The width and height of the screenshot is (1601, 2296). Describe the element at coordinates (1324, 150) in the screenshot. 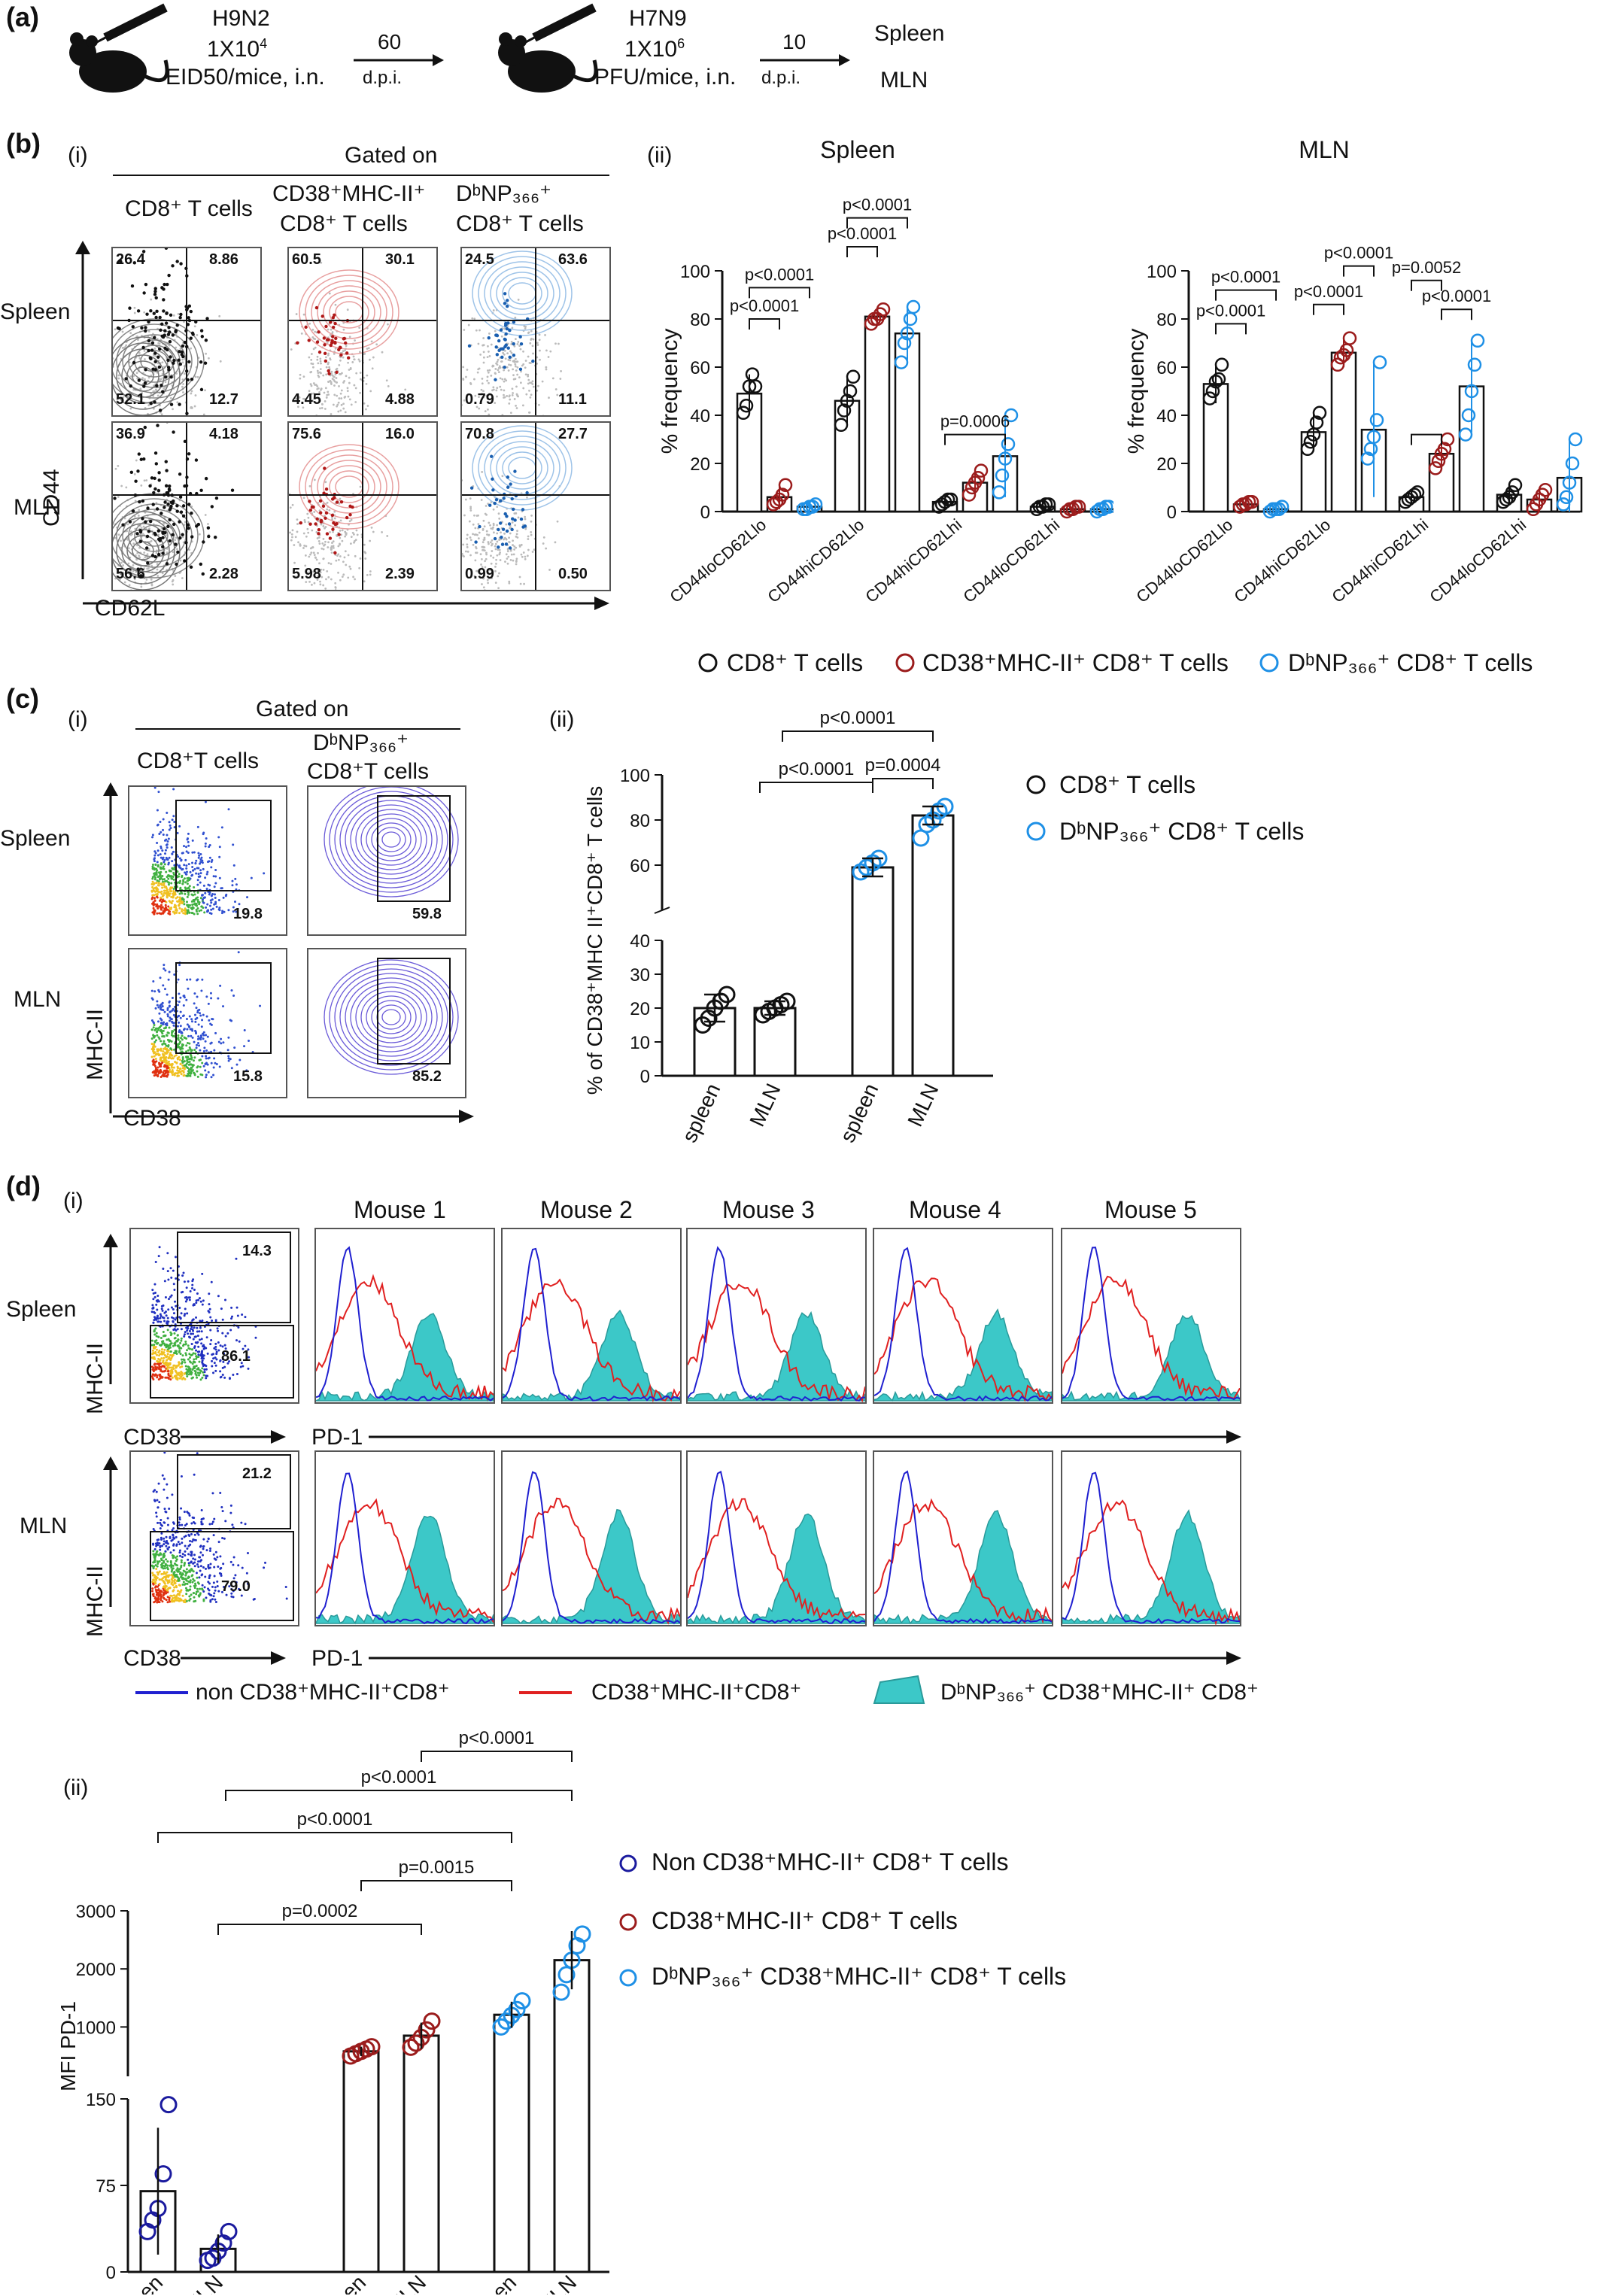

I see `chart-title: MLN` at that location.